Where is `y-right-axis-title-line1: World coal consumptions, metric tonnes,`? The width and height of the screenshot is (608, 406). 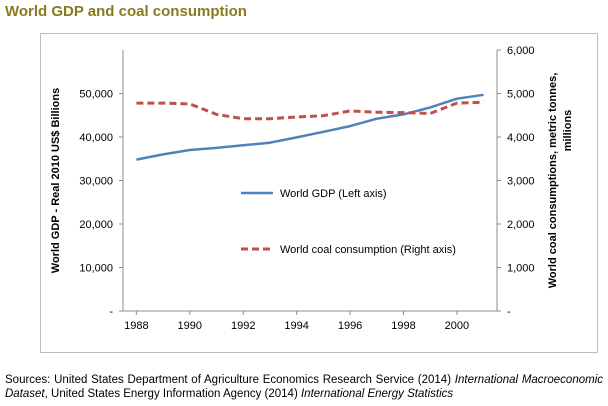
y-right-axis-title-line1: World coal consumptions, metric tonnes, is located at coordinates (553, 181).